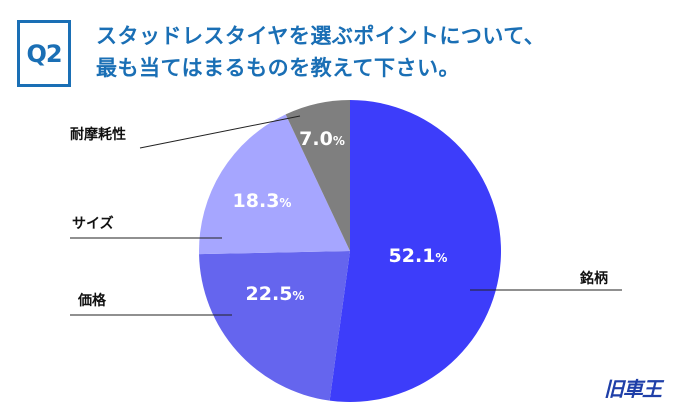  I want to click on category-label-2: サイズ, so click(93, 224).